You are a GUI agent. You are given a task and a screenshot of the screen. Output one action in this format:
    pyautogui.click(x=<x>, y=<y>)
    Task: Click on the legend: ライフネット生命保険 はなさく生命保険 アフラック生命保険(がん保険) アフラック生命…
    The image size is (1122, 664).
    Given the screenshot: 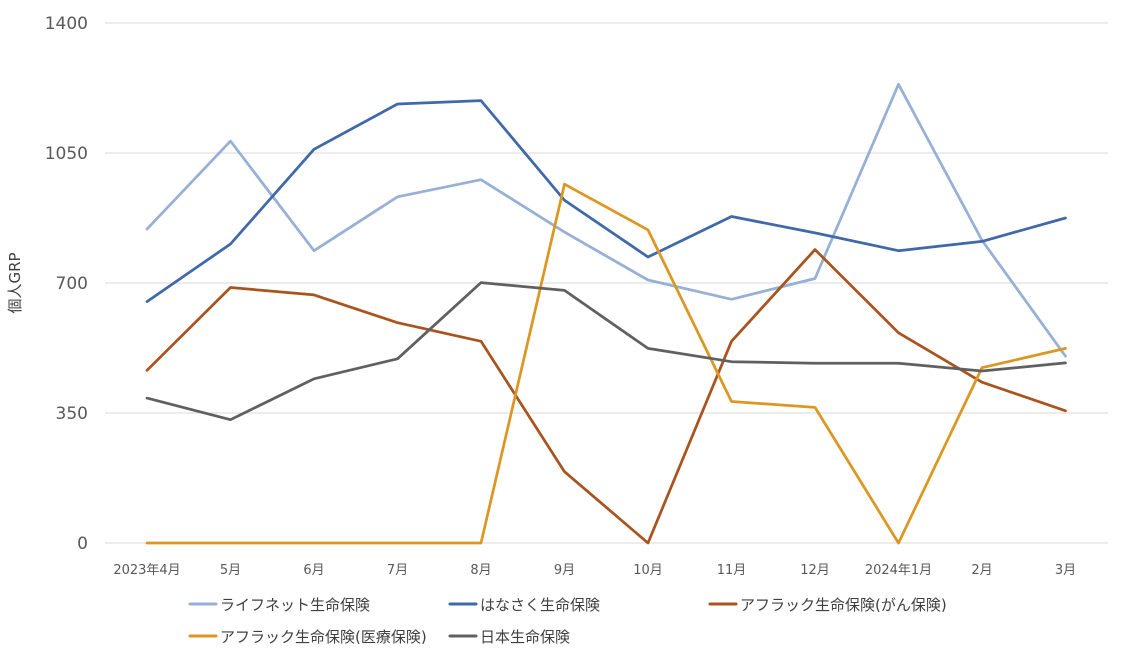 What is the action you would take?
    pyautogui.click(x=567, y=621)
    